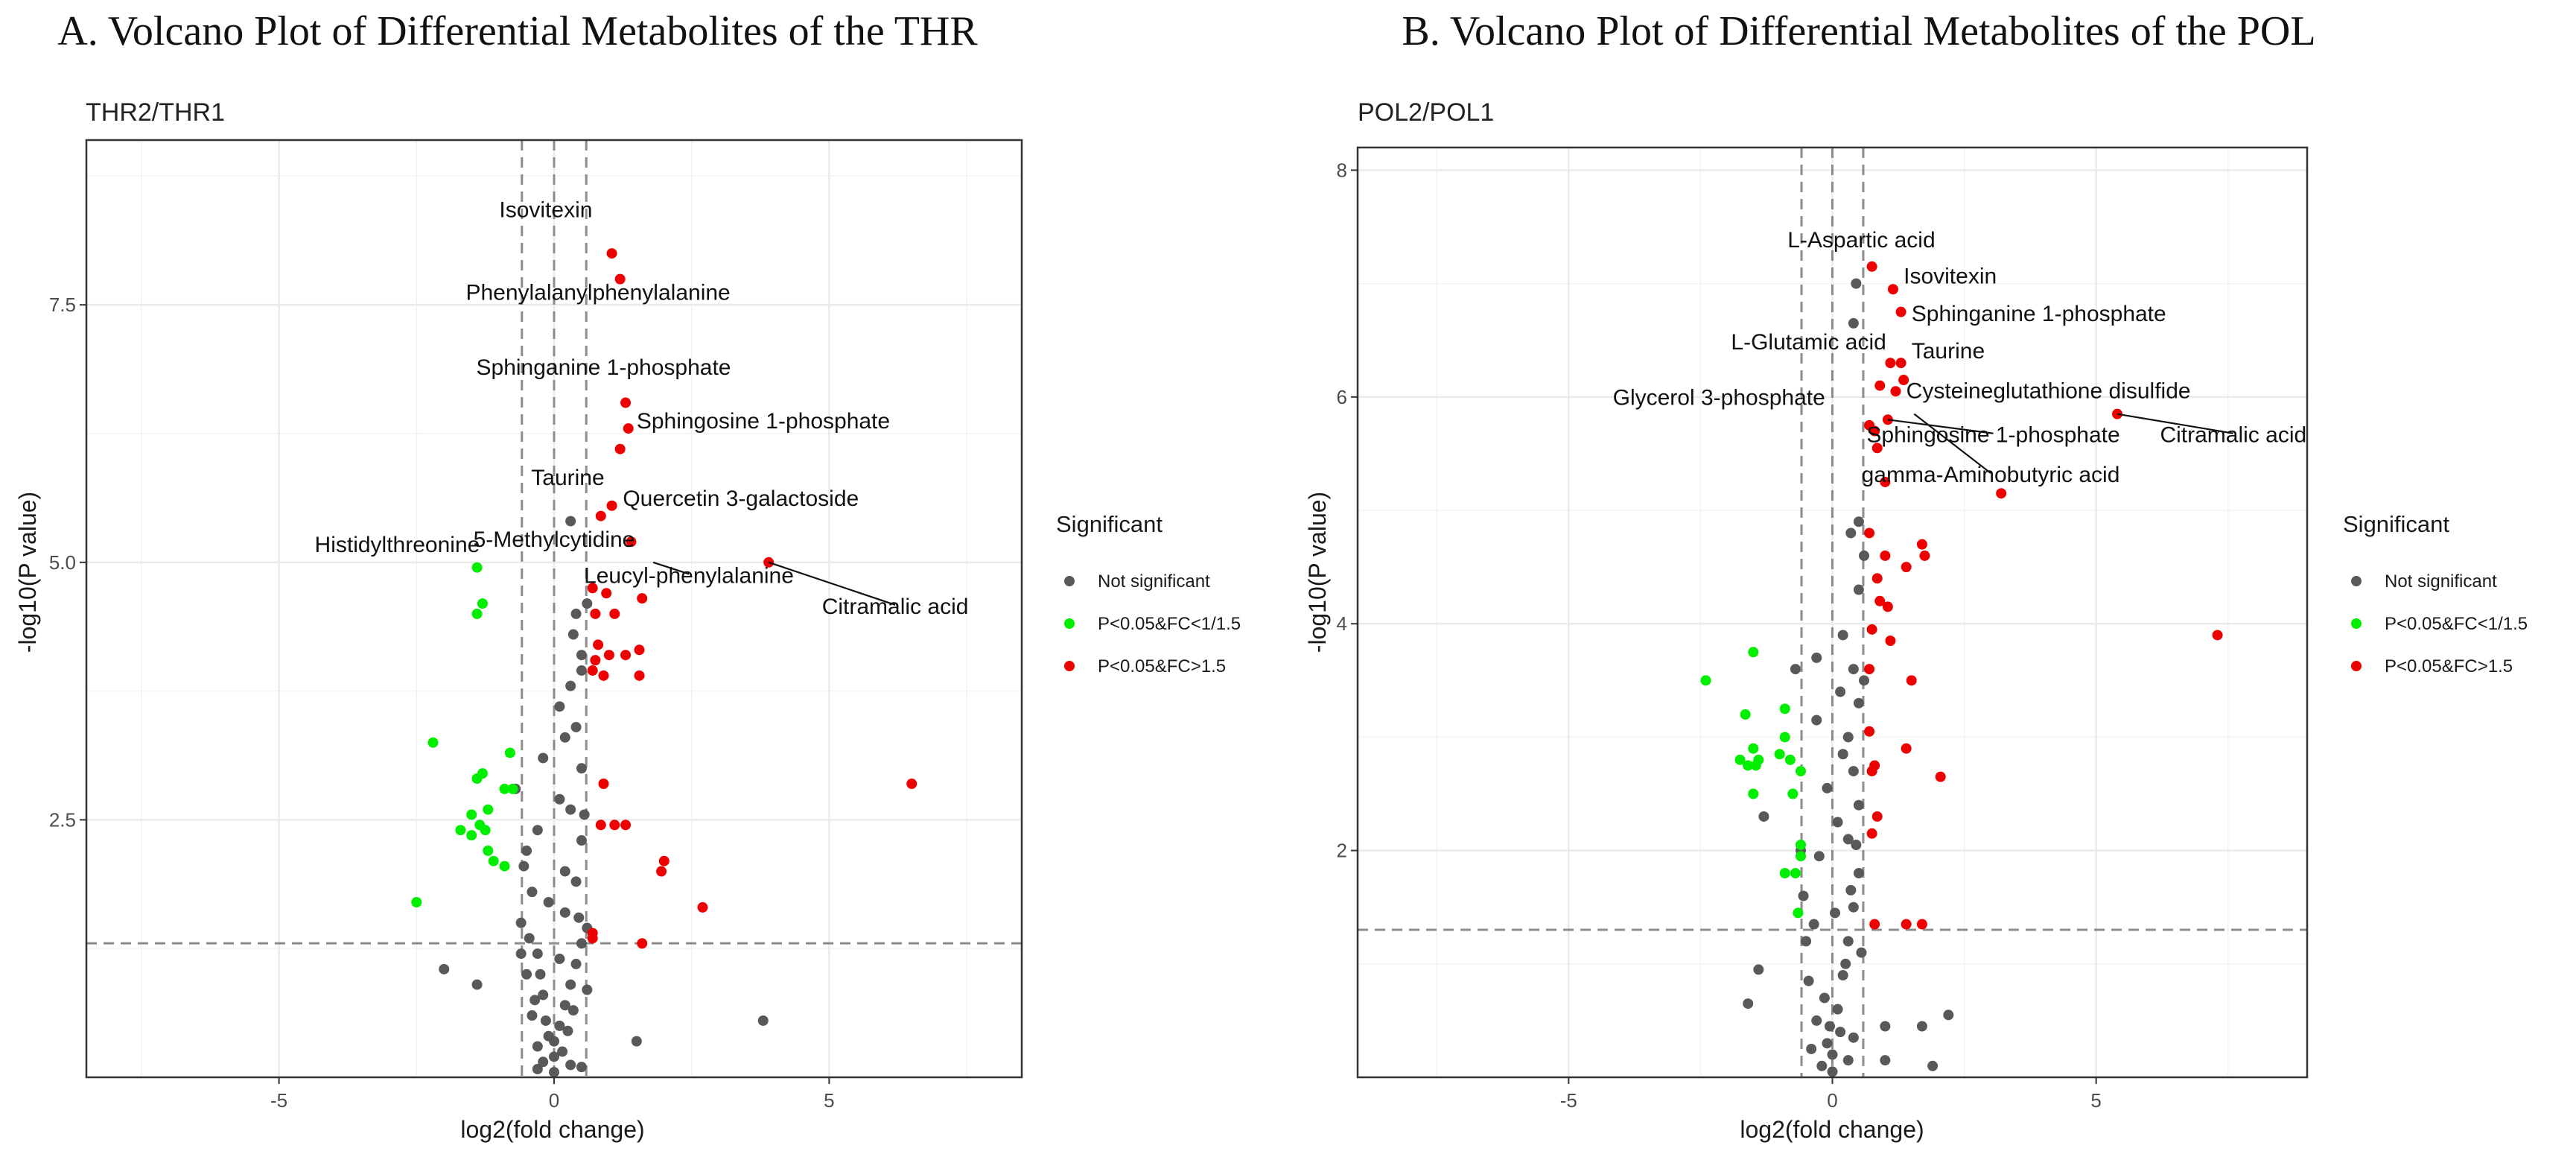 The height and width of the screenshot is (1160, 2576). I want to click on panel-a-annotation-label: Sphingosine 1-phosphate, so click(763, 422).